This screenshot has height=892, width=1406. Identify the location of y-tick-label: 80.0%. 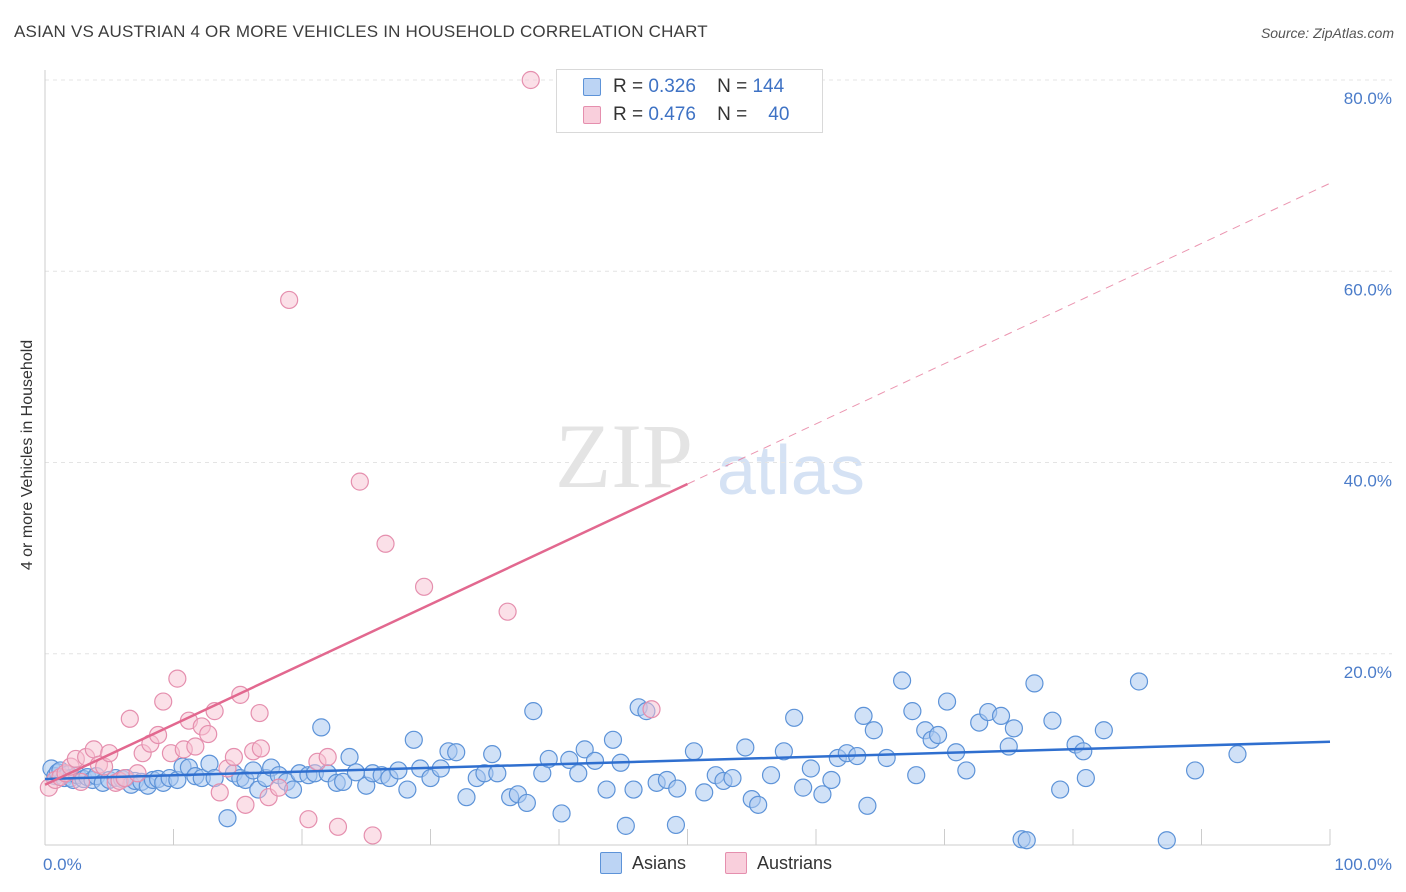
(1368, 98).